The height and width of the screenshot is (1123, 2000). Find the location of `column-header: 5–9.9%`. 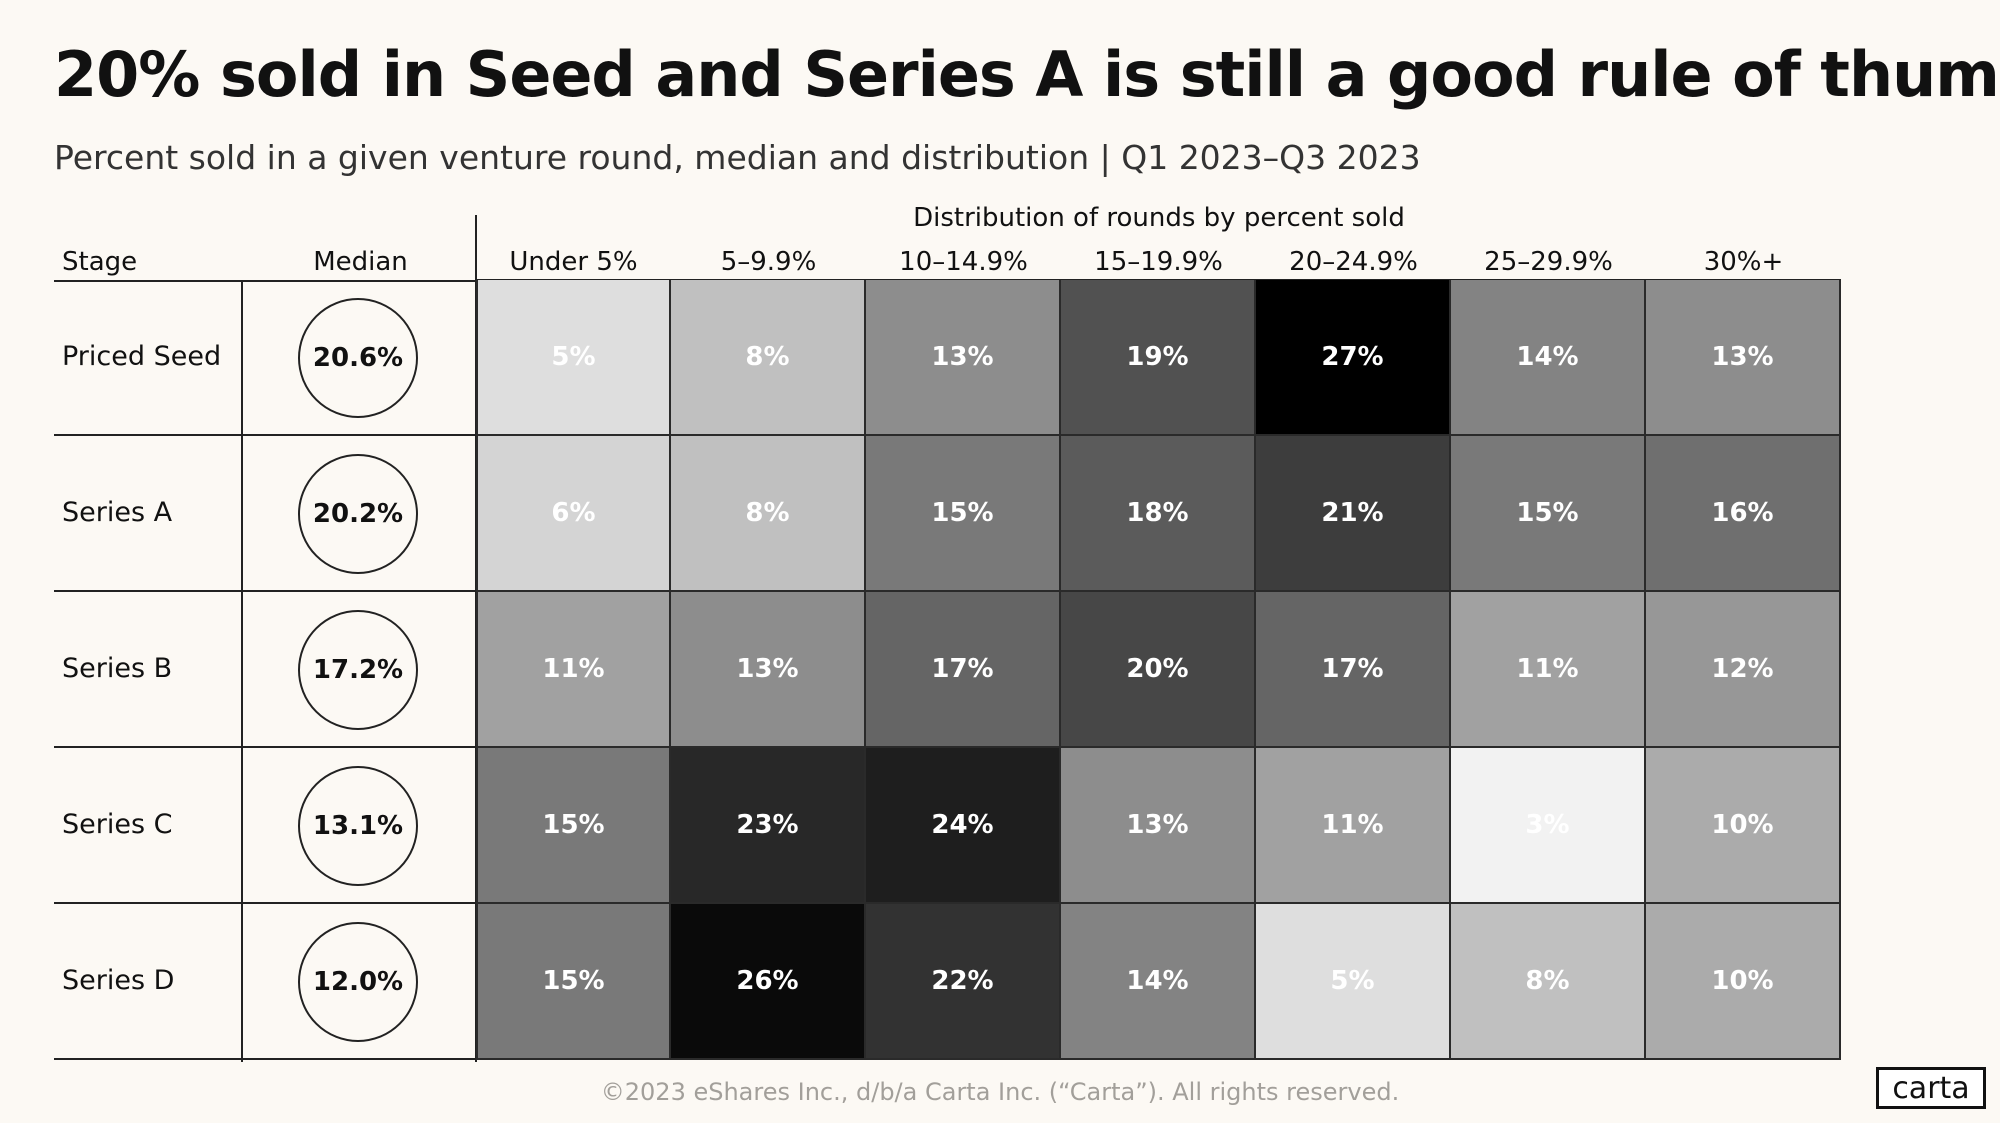

column-header: 5–9.9% is located at coordinates (768, 262).